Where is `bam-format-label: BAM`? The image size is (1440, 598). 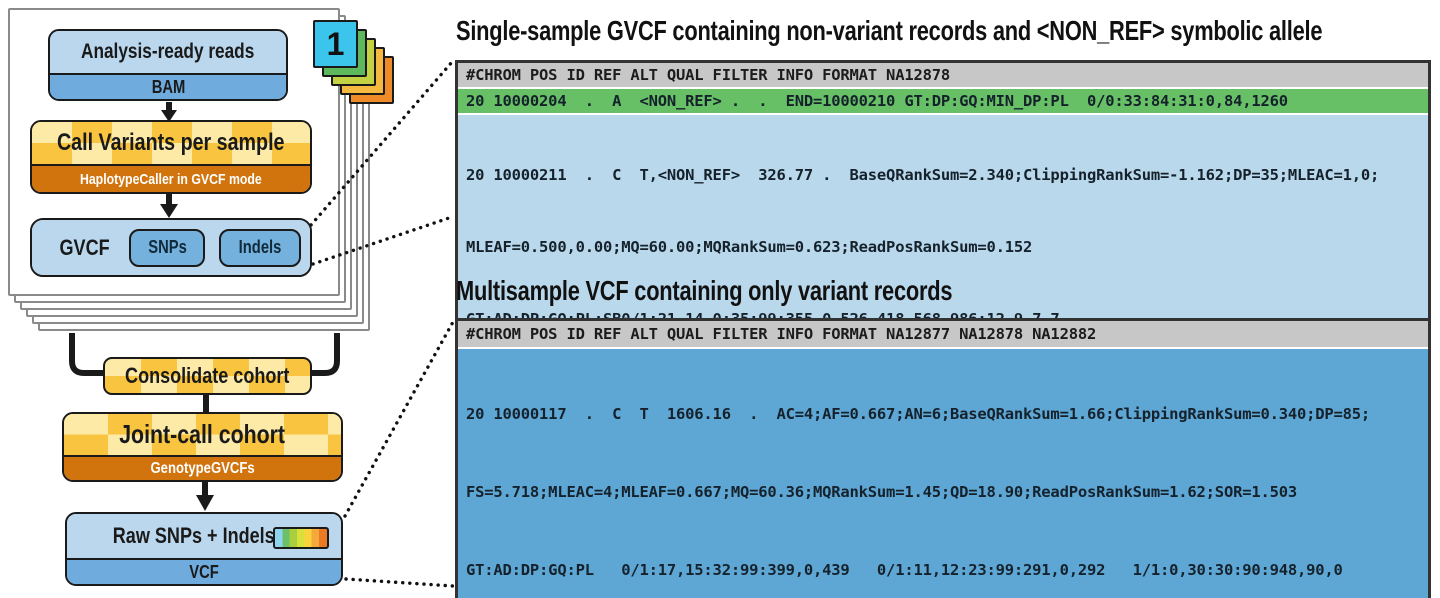 bam-format-label: BAM is located at coordinates (168, 87).